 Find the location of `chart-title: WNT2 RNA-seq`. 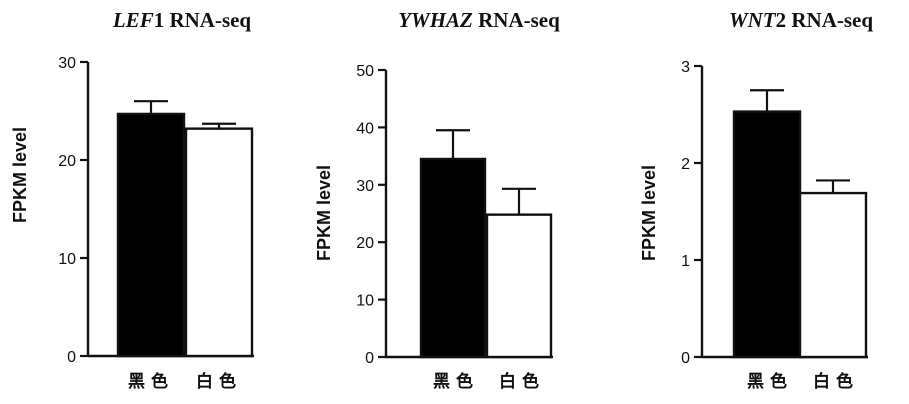

chart-title: WNT2 RNA-seq is located at coordinates (801, 20).